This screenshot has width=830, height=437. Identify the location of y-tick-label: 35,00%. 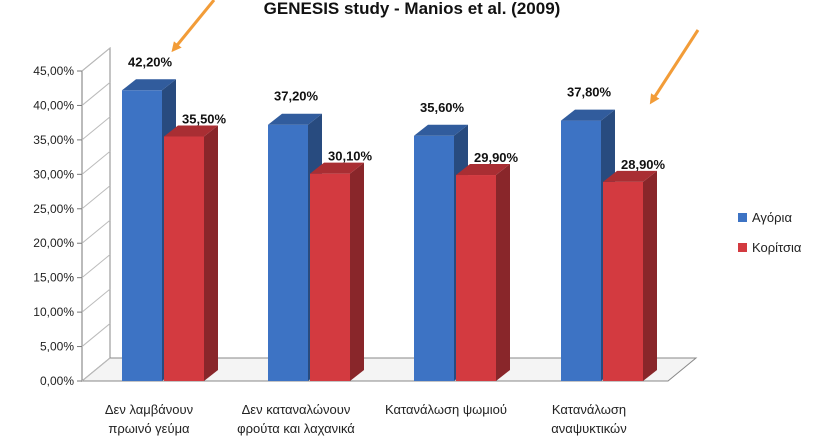
(53, 140).